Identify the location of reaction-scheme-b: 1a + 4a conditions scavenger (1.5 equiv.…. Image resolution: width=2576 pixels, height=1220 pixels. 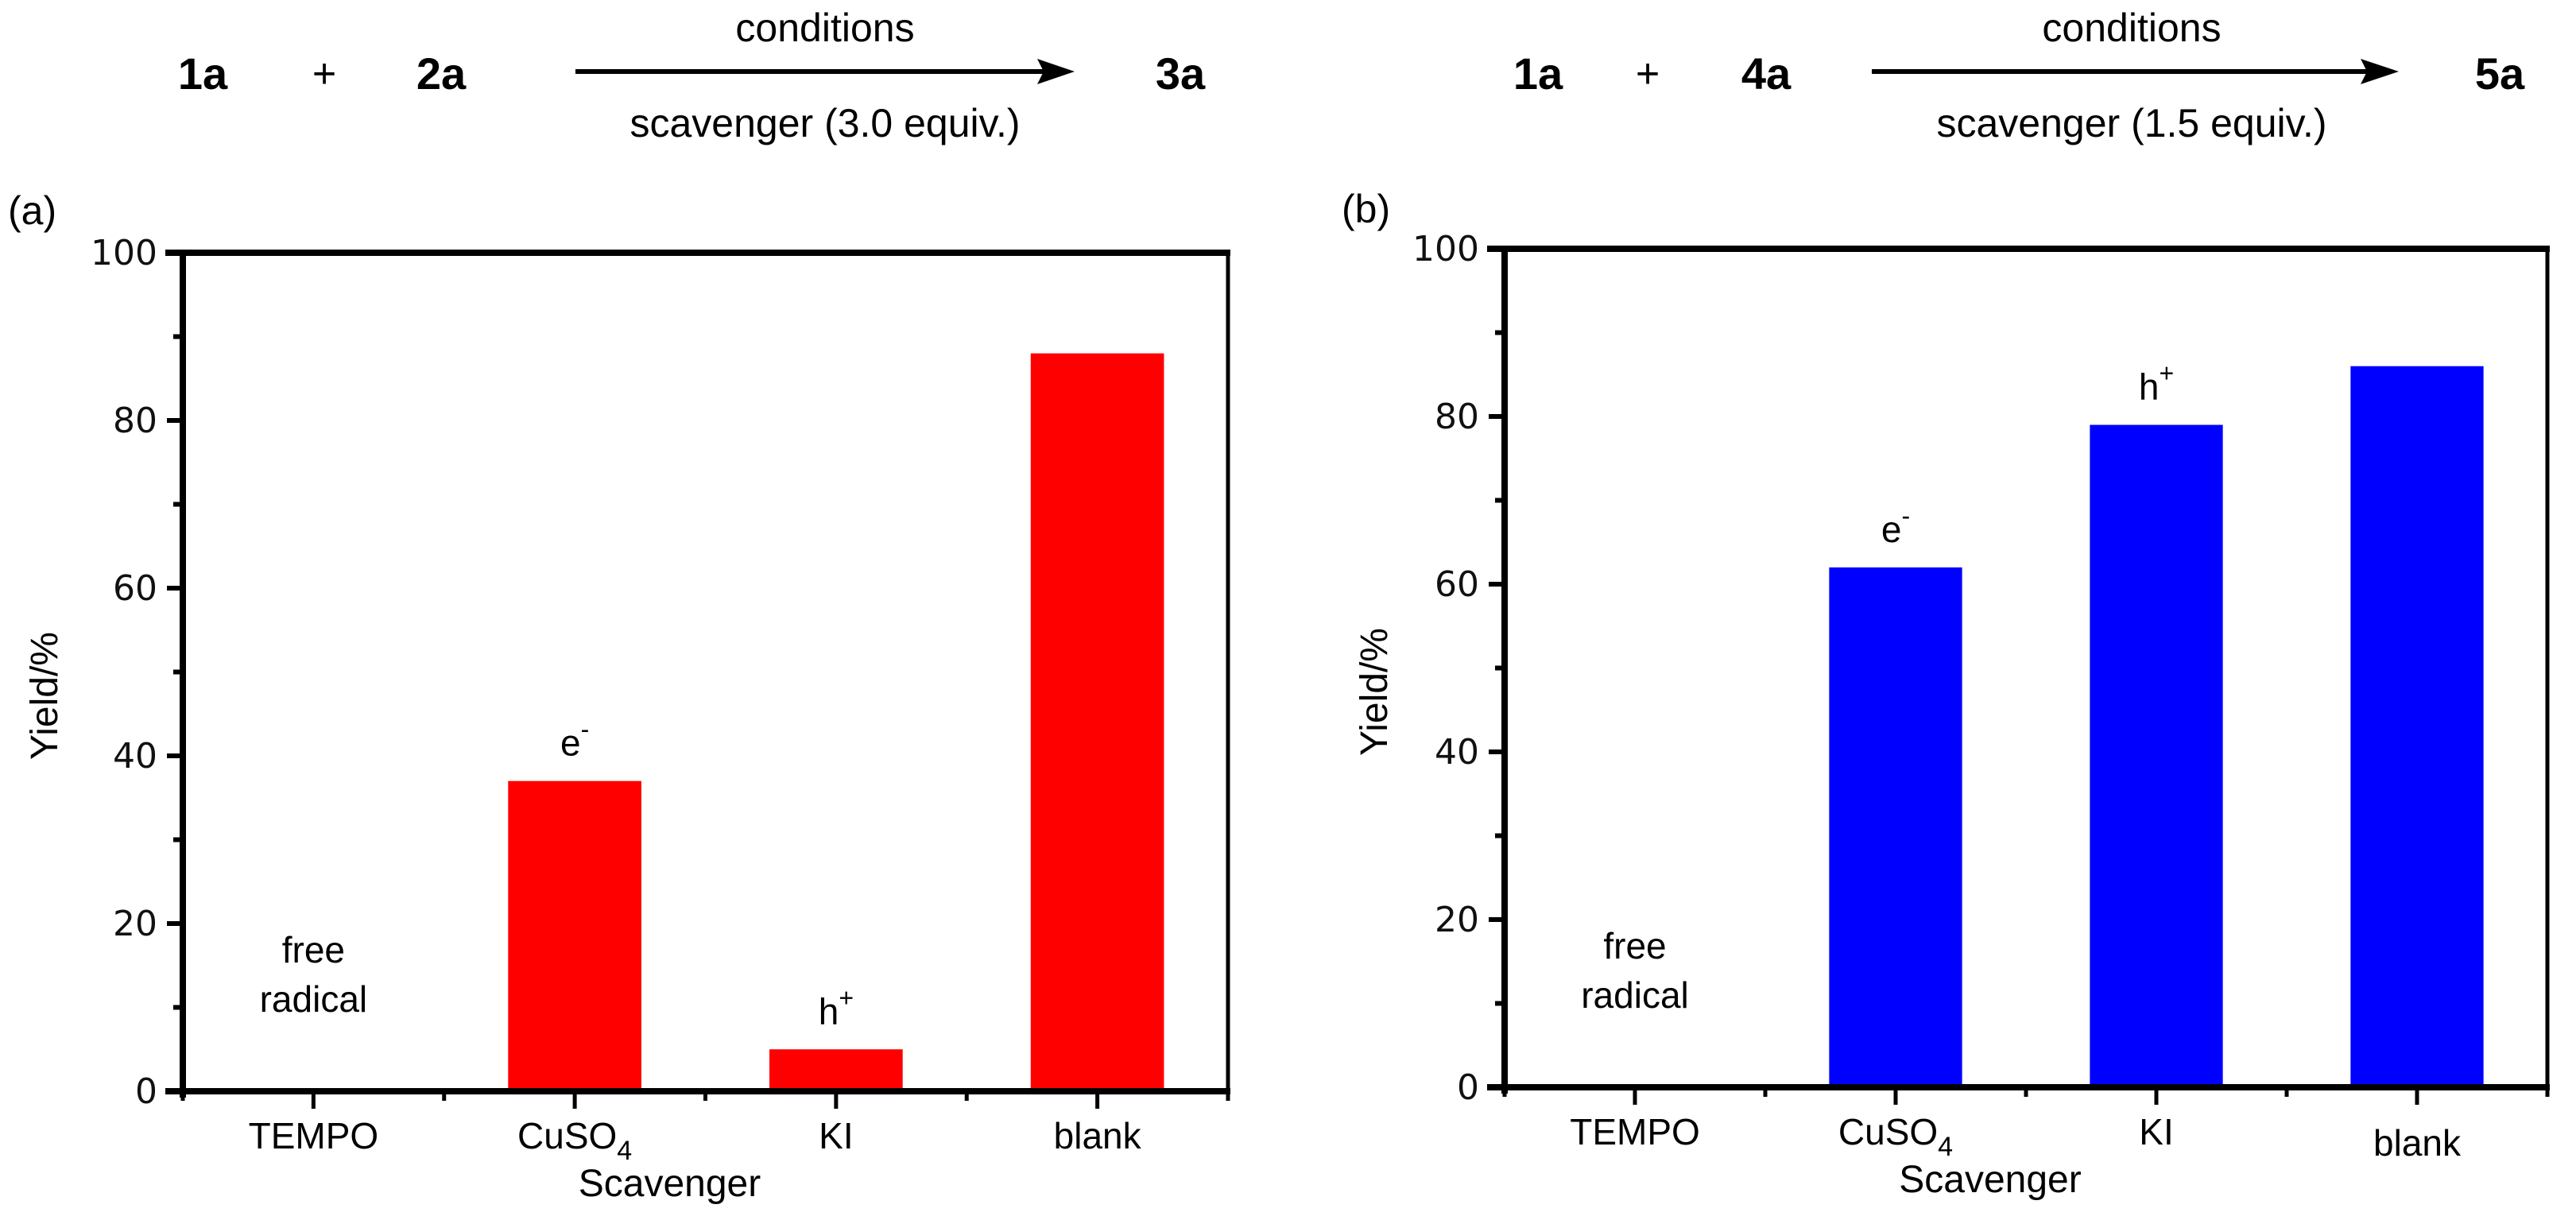
(2019, 75).